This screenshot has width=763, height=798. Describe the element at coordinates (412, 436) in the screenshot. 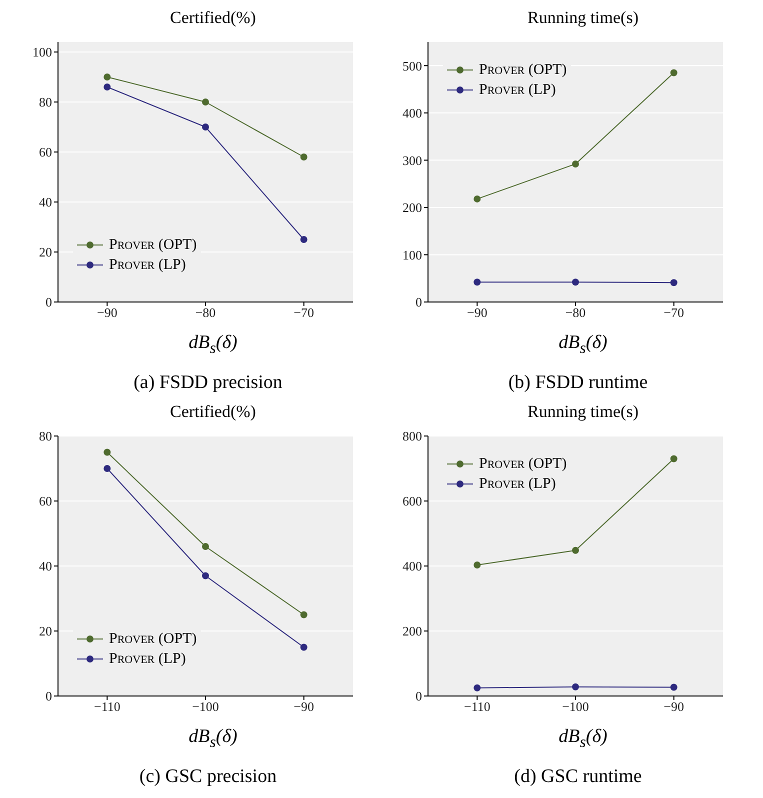

I see `y-tick-label: 800` at that location.